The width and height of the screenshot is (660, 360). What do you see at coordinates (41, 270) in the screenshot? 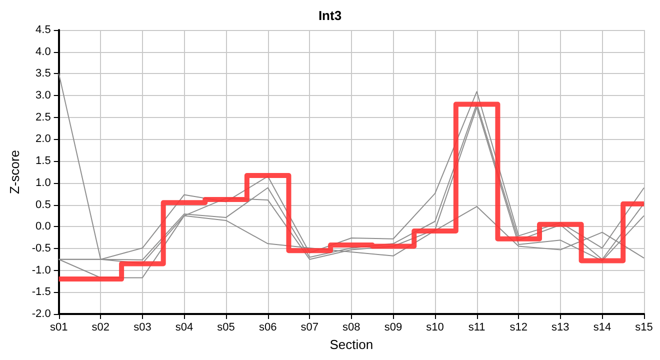
I see `y-tick-label: -1.0` at bounding box center [41, 270].